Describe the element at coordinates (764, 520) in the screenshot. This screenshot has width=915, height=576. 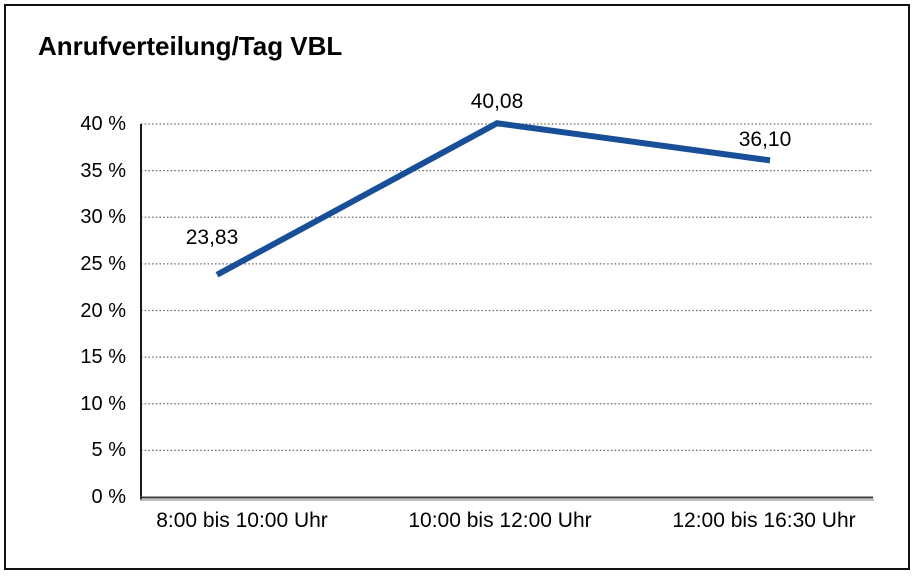
I see `x-category-label-3: 12:00 bis 16:30 Uhr` at that location.